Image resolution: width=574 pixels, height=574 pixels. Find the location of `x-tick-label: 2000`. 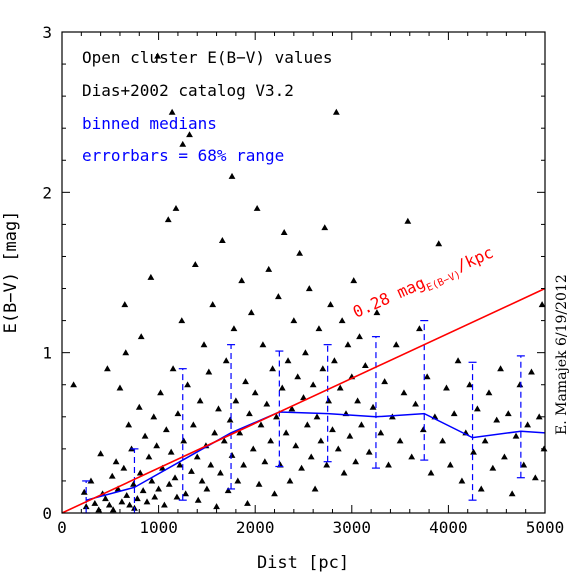

x-tick-label: 2000 is located at coordinates (255, 527).